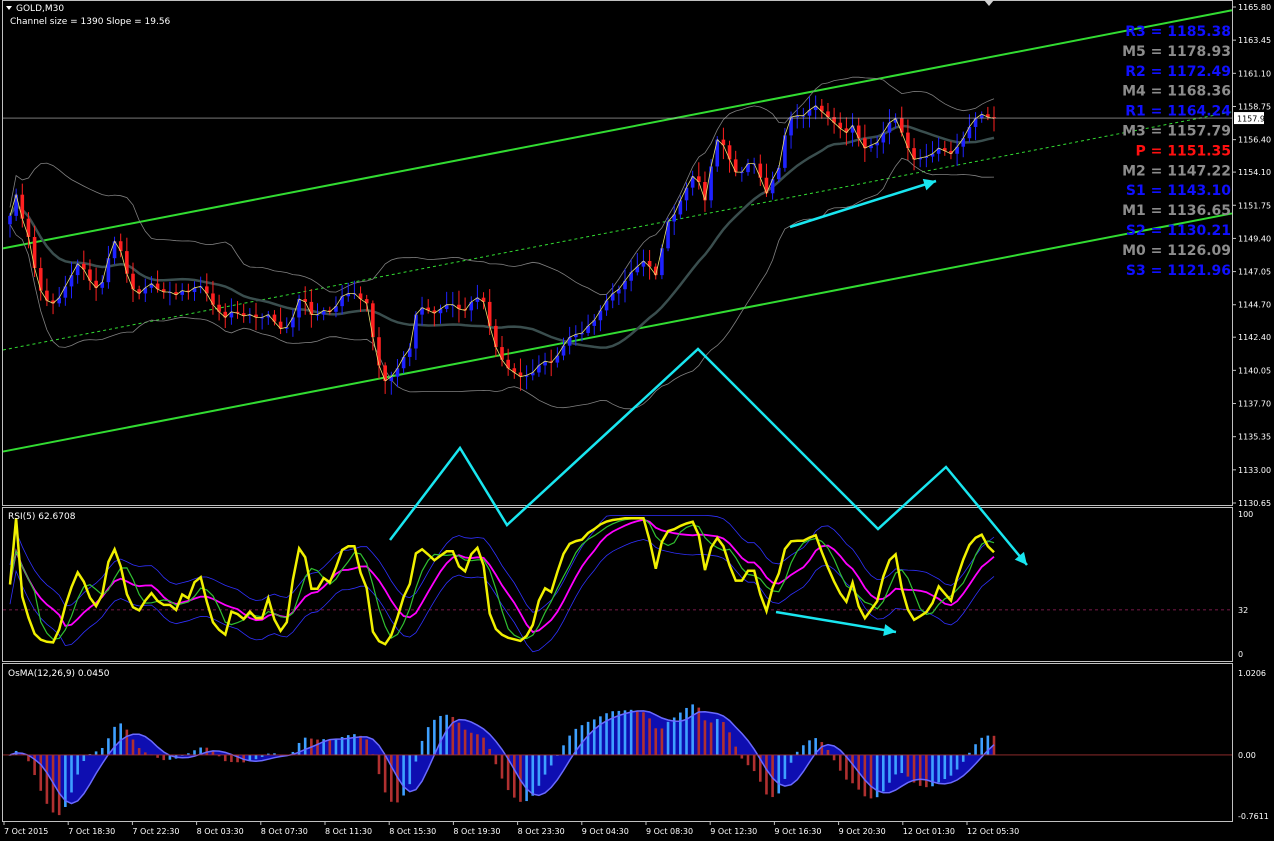 This screenshot has width=1274, height=841. What do you see at coordinates (1247, 755) in the screenshot?
I see `osma-tick-label: 0.00` at bounding box center [1247, 755].